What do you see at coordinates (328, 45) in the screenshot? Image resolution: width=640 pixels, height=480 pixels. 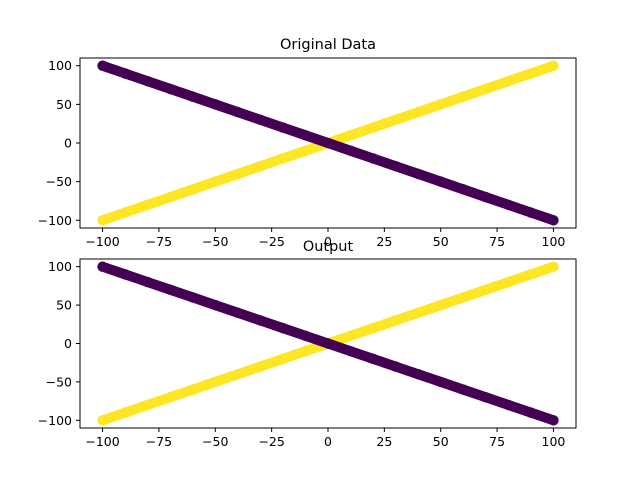 I see `chart-title: Original Data` at bounding box center [328, 45].